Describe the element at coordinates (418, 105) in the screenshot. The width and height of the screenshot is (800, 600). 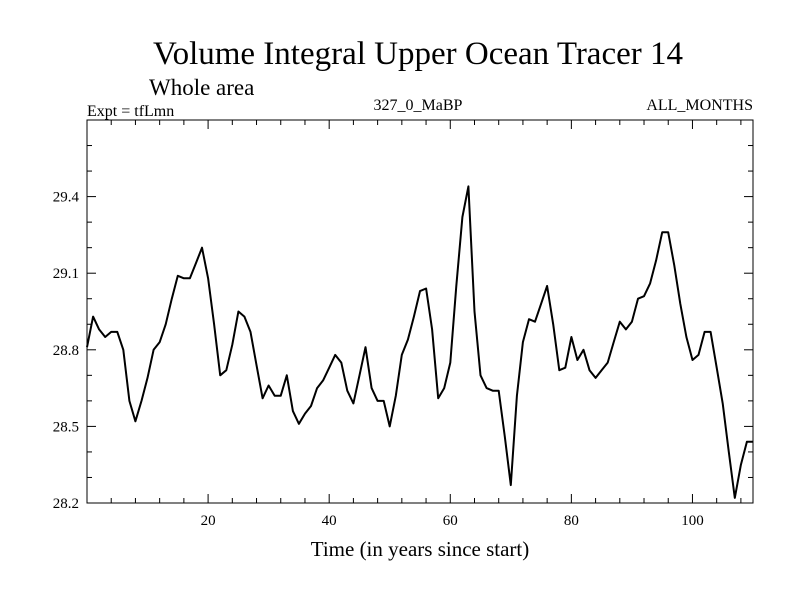
I see `annotation-run-id: 327_0_MaBP` at that location.